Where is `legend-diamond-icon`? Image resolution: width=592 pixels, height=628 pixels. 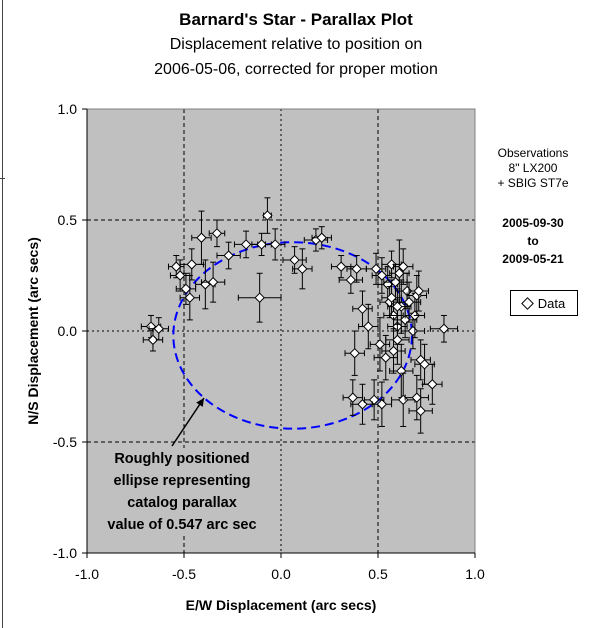 legend-diamond-icon is located at coordinates (527, 303).